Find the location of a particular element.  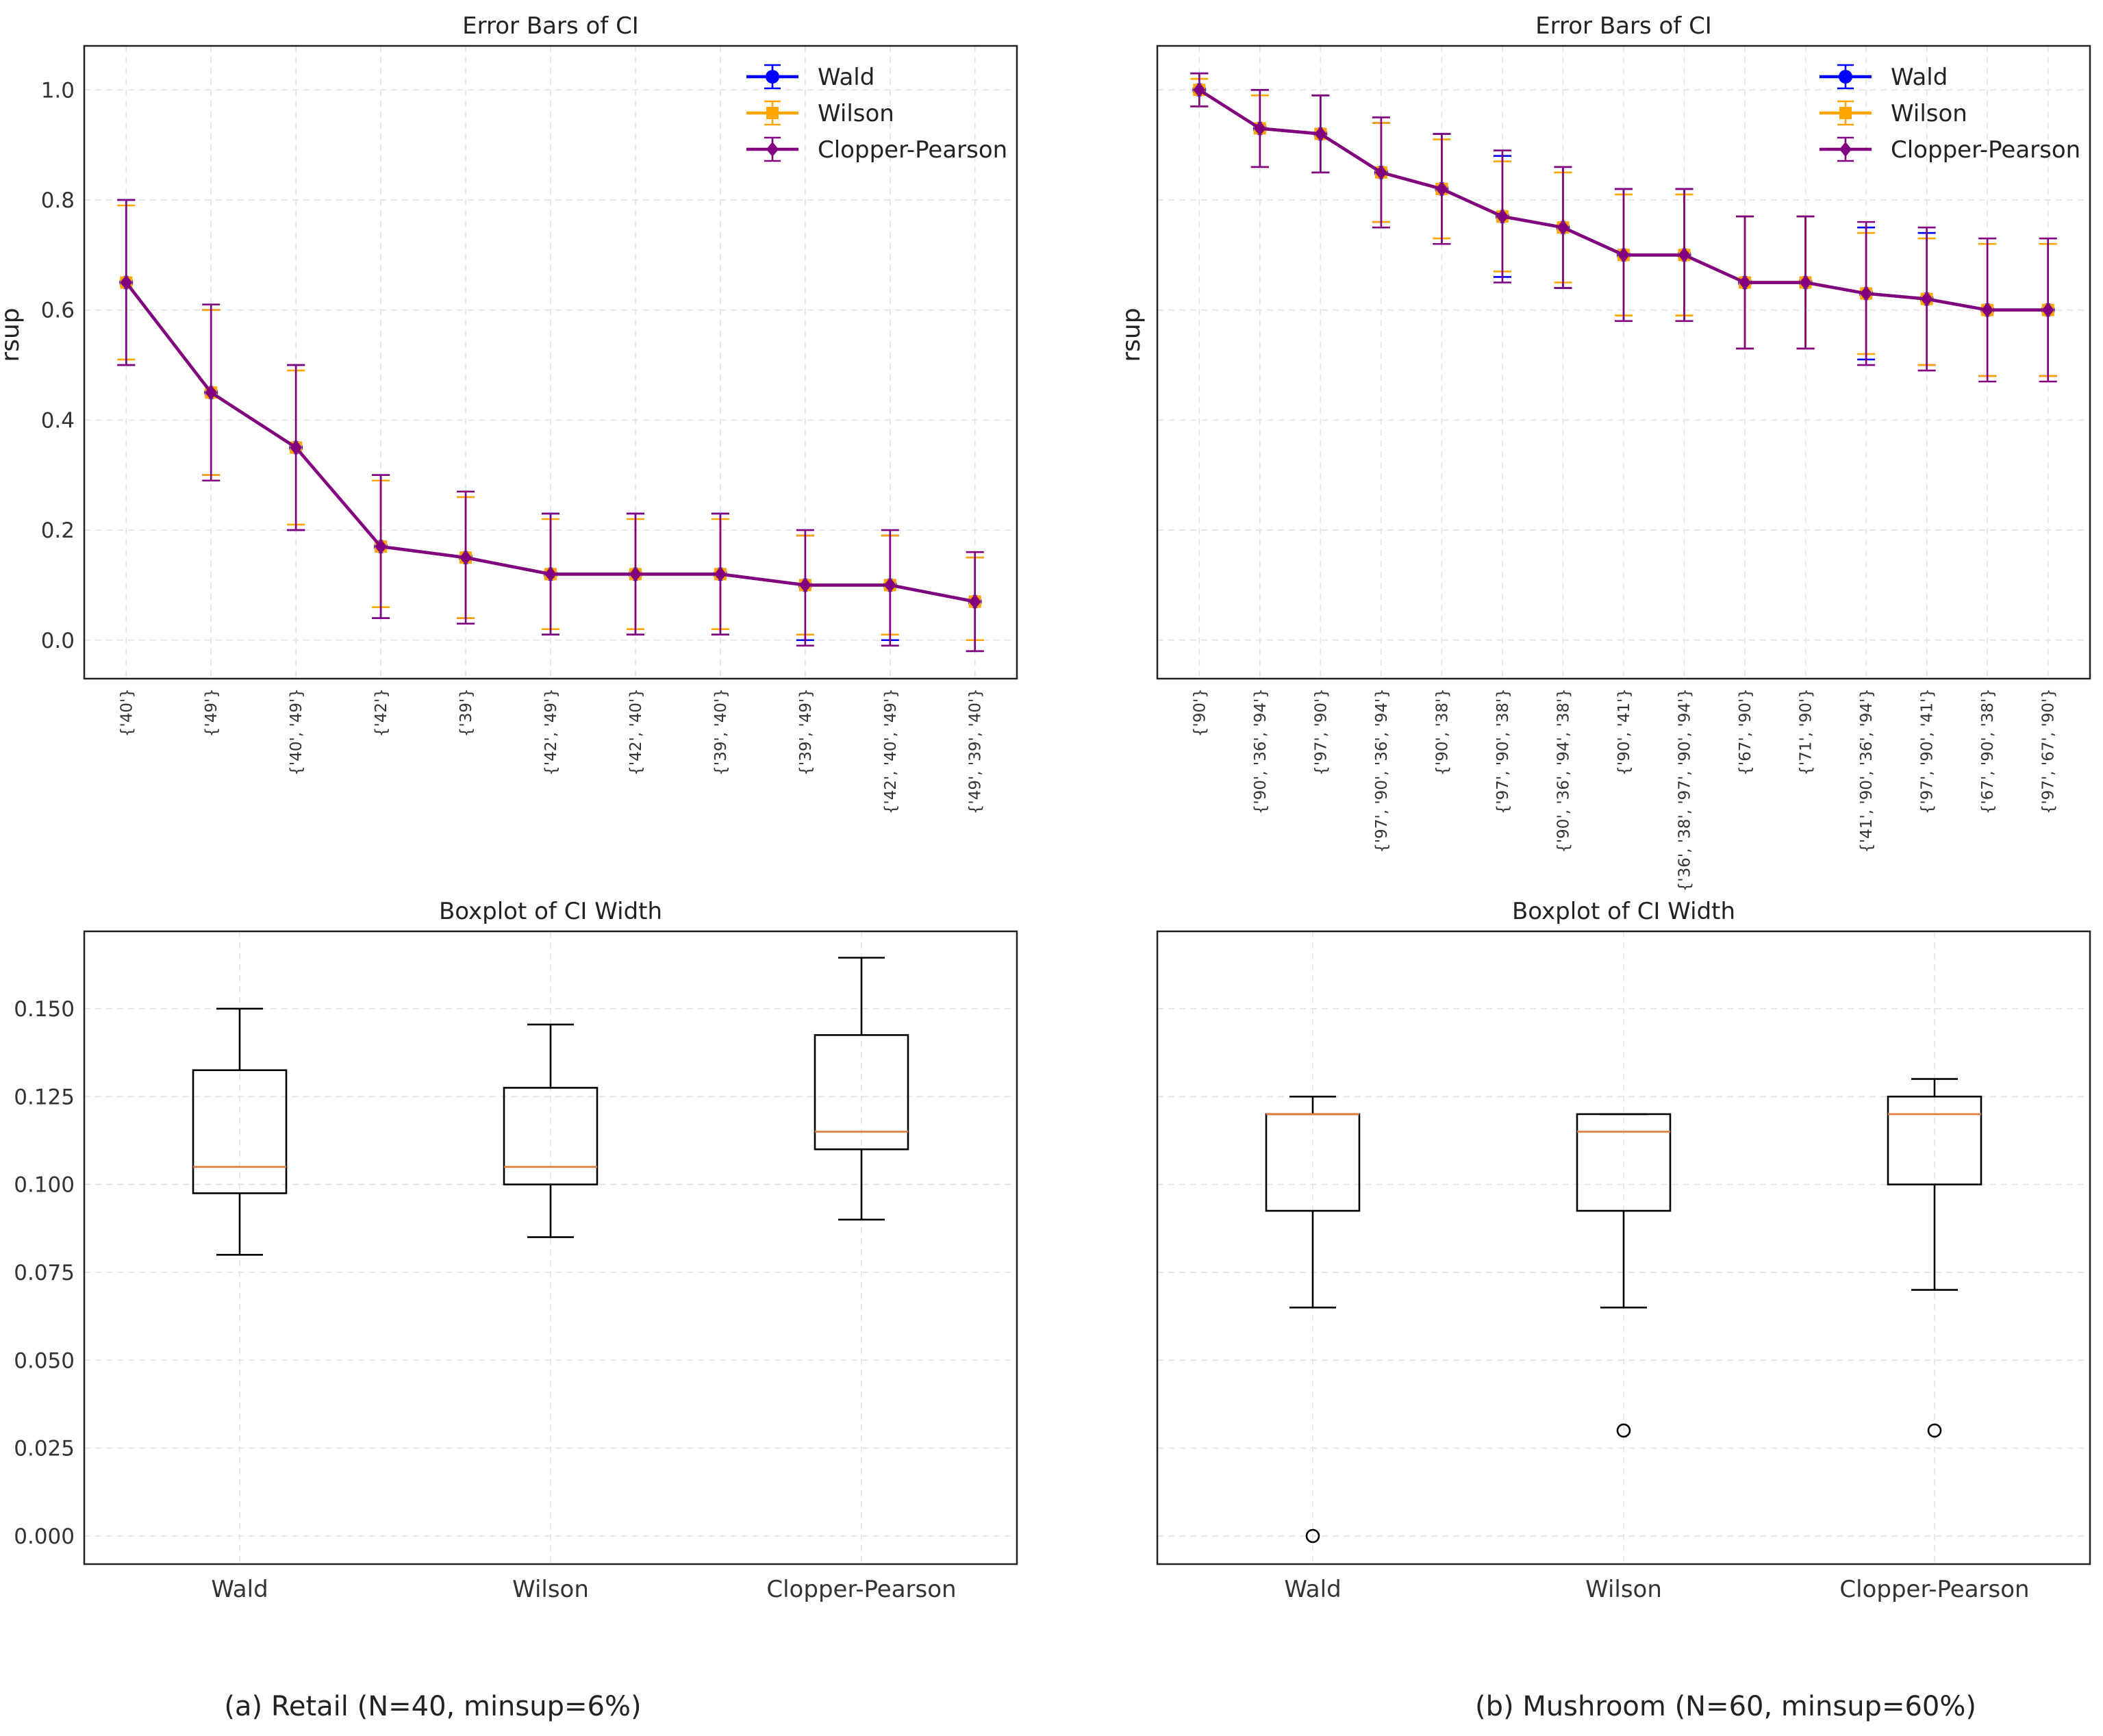

x-tick-label: {'40', '49'} is located at coordinates (296, 732).